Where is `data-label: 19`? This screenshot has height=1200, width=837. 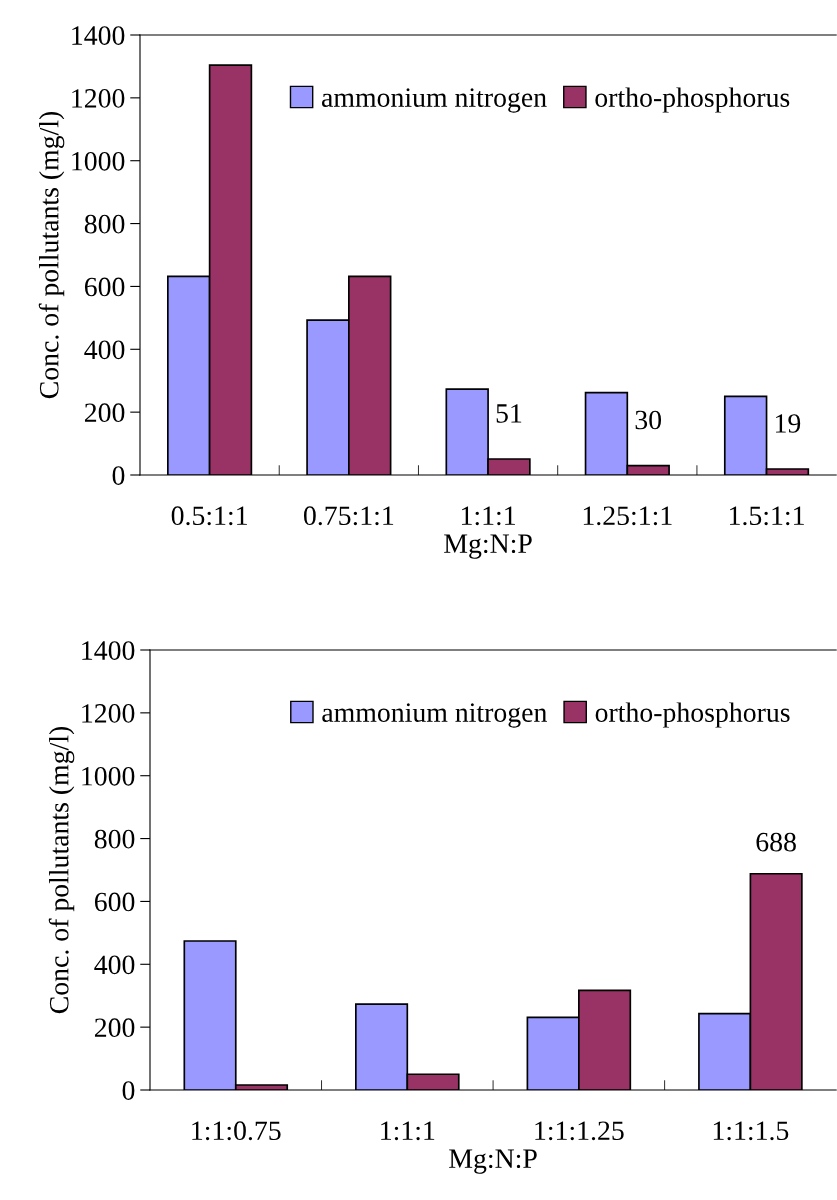 data-label: 19 is located at coordinates (788, 423).